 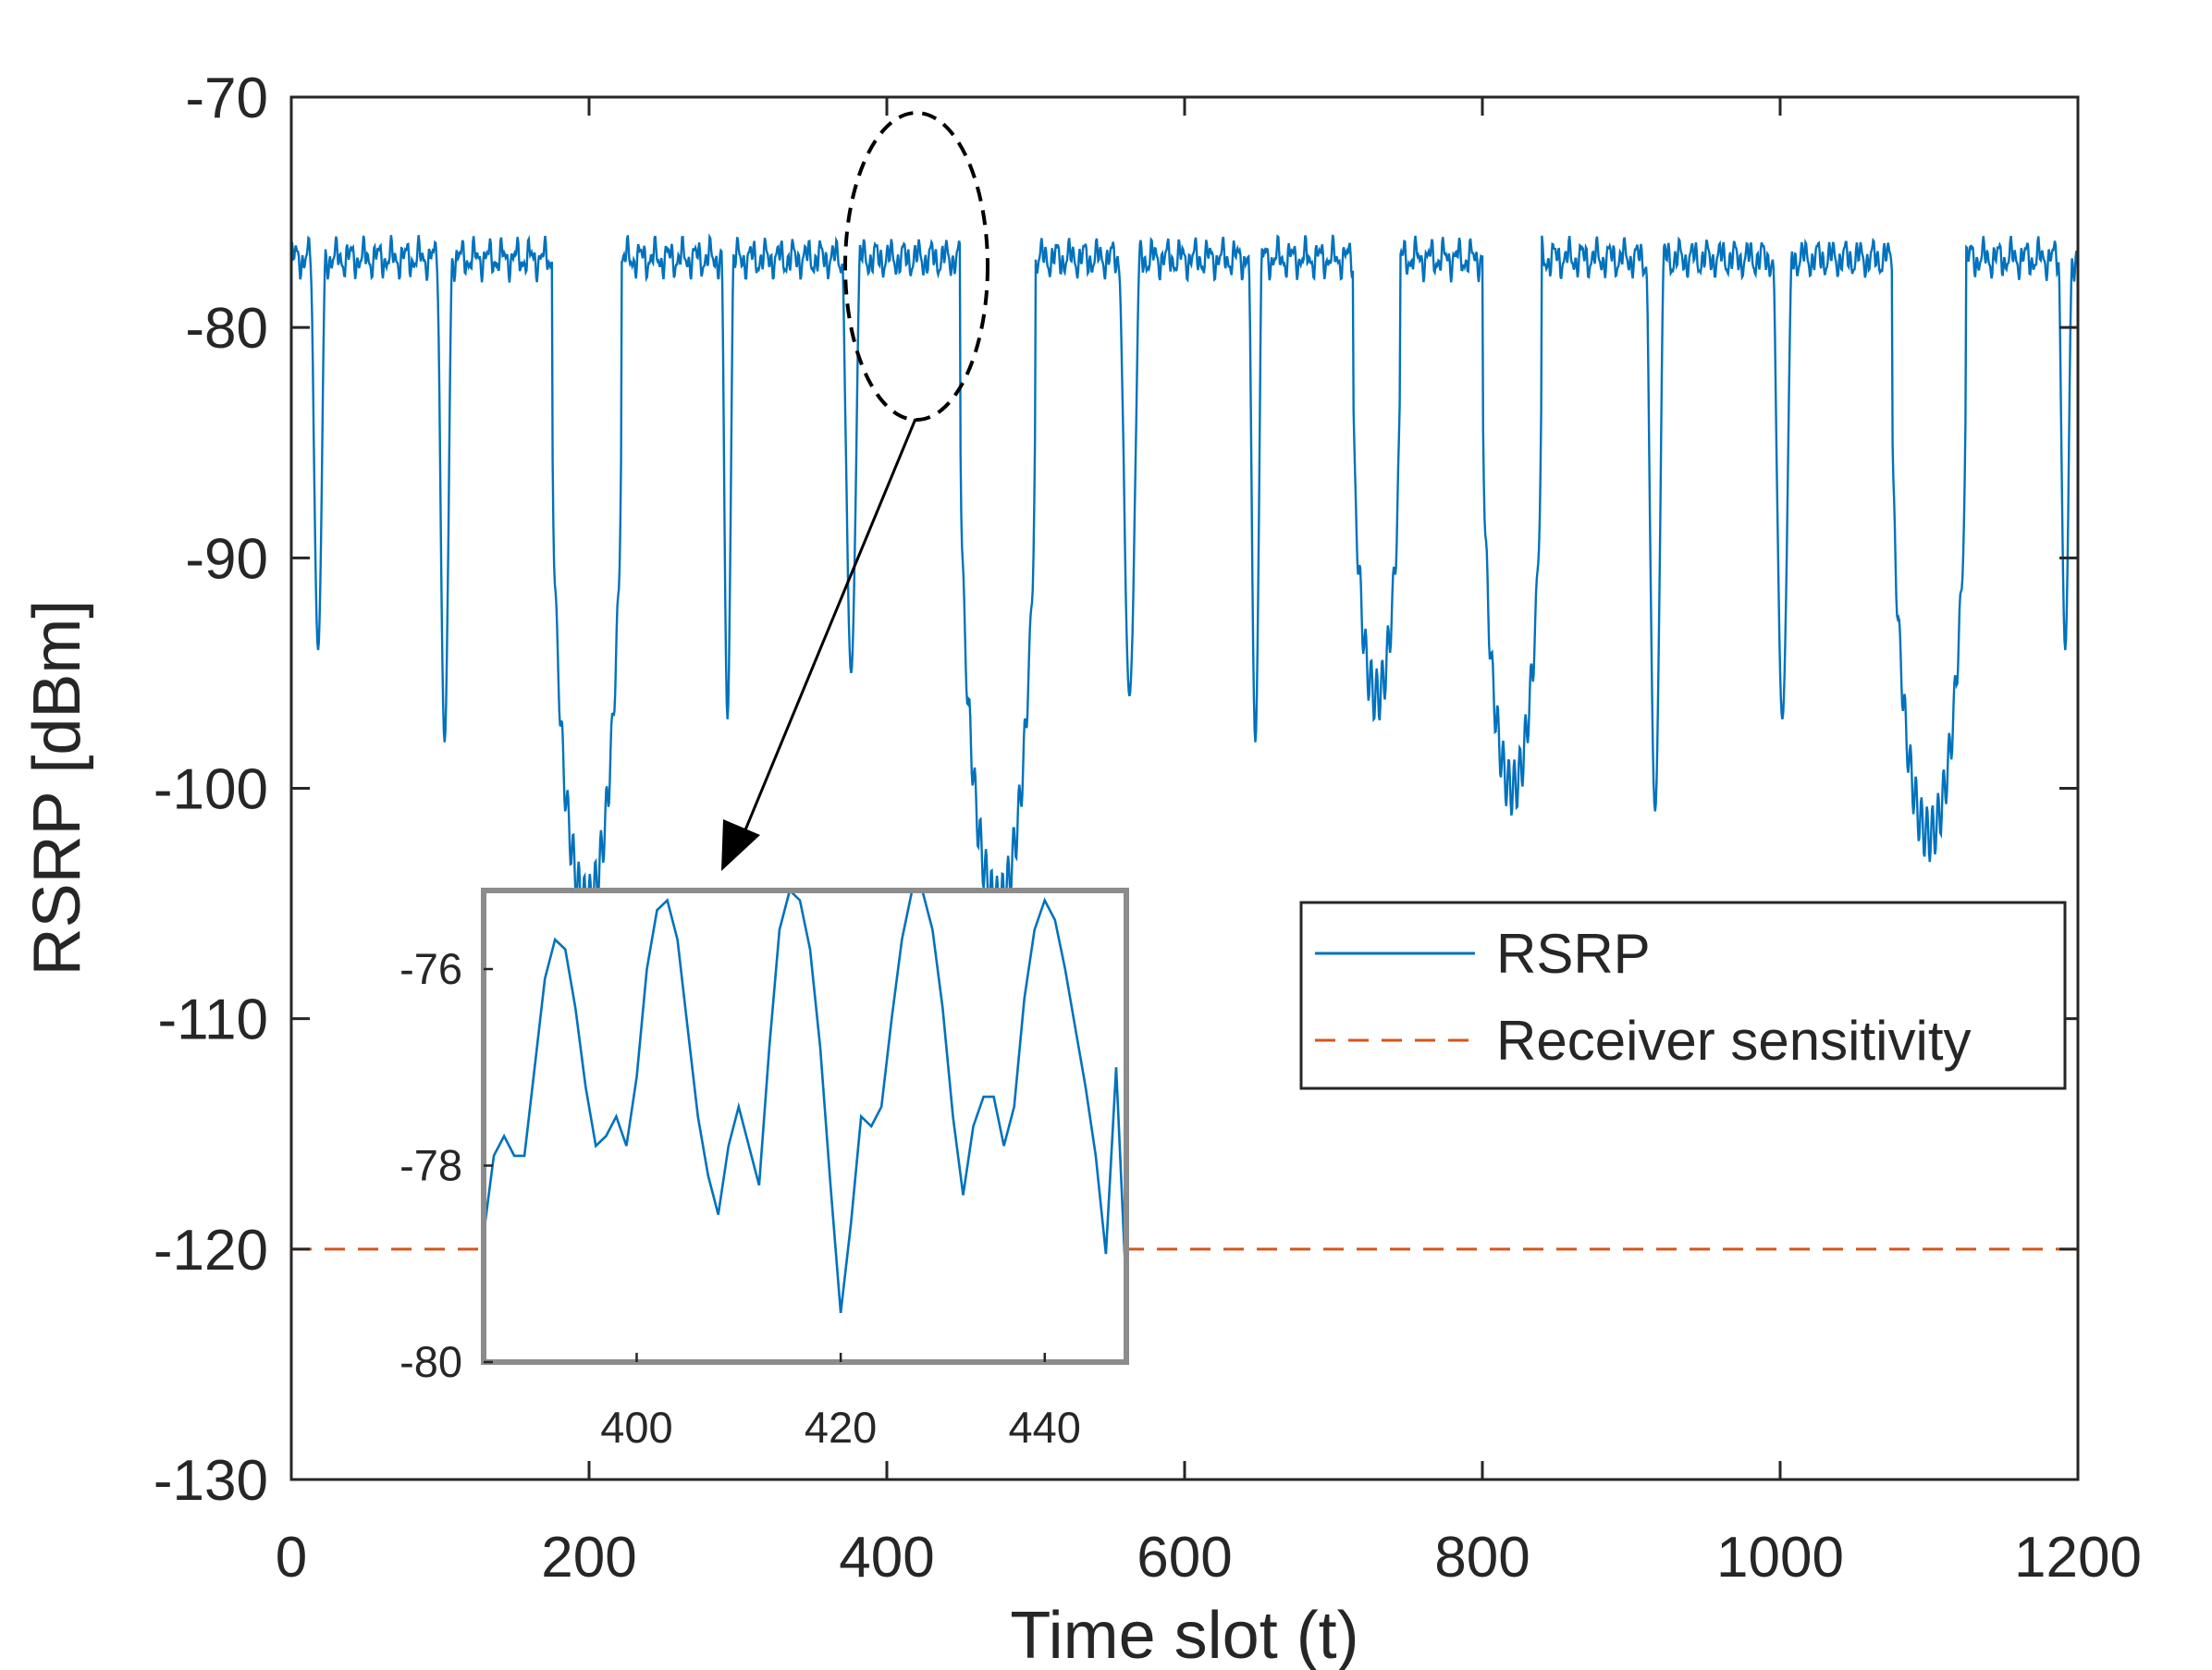 What do you see at coordinates (211, 1251) in the screenshot?
I see `y-tick-label: -120` at bounding box center [211, 1251].